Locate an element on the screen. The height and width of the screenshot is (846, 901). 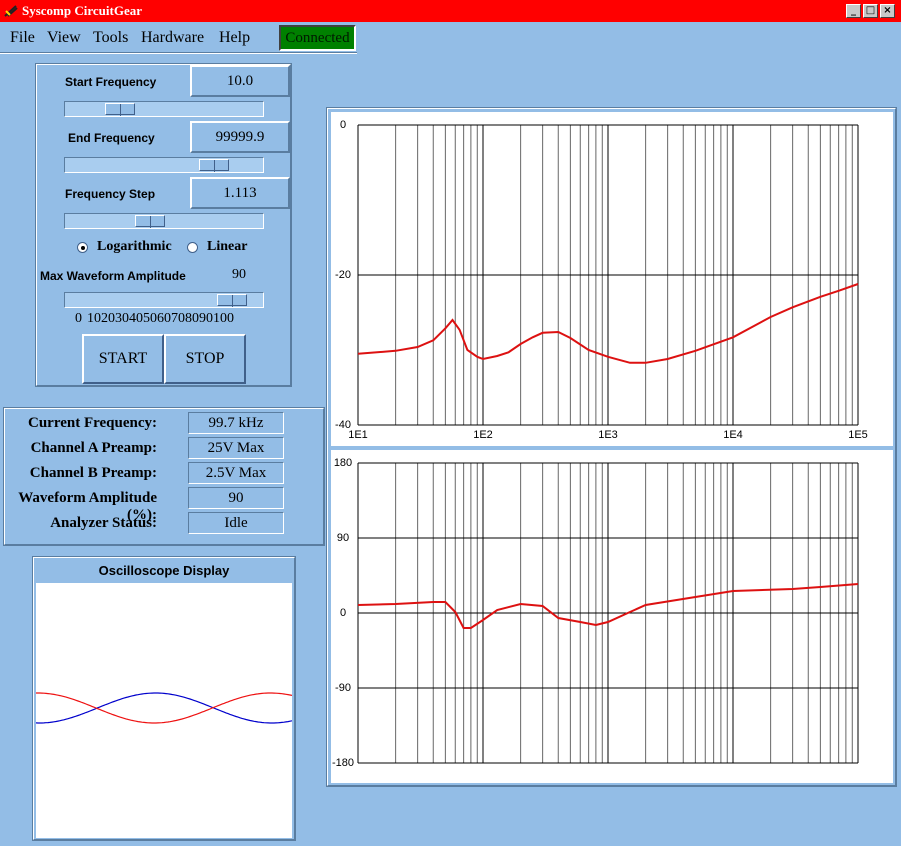
status-label: Current Frequency: is located at coordinates (92, 423).